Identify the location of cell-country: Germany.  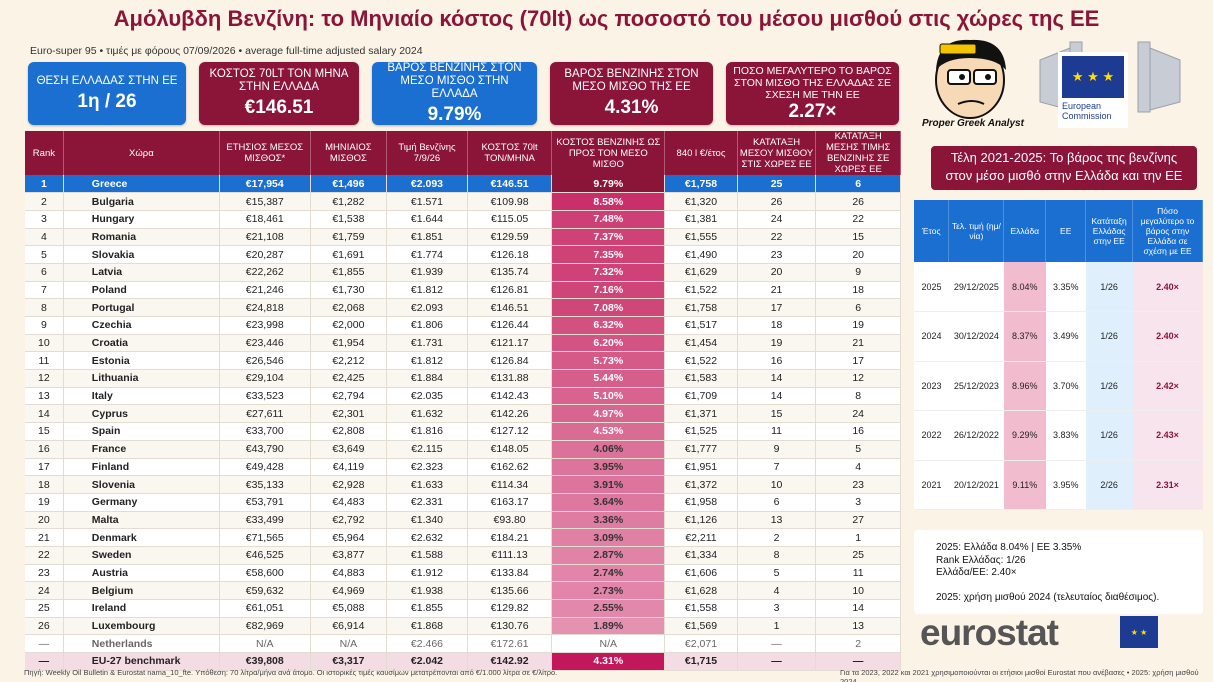
(141, 502).